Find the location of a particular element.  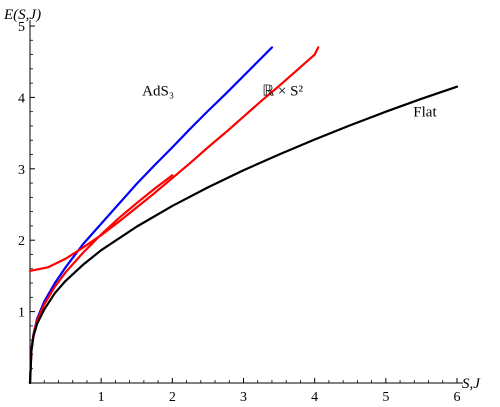

x-tick-label: 4 is located at coordinates (314, 397).